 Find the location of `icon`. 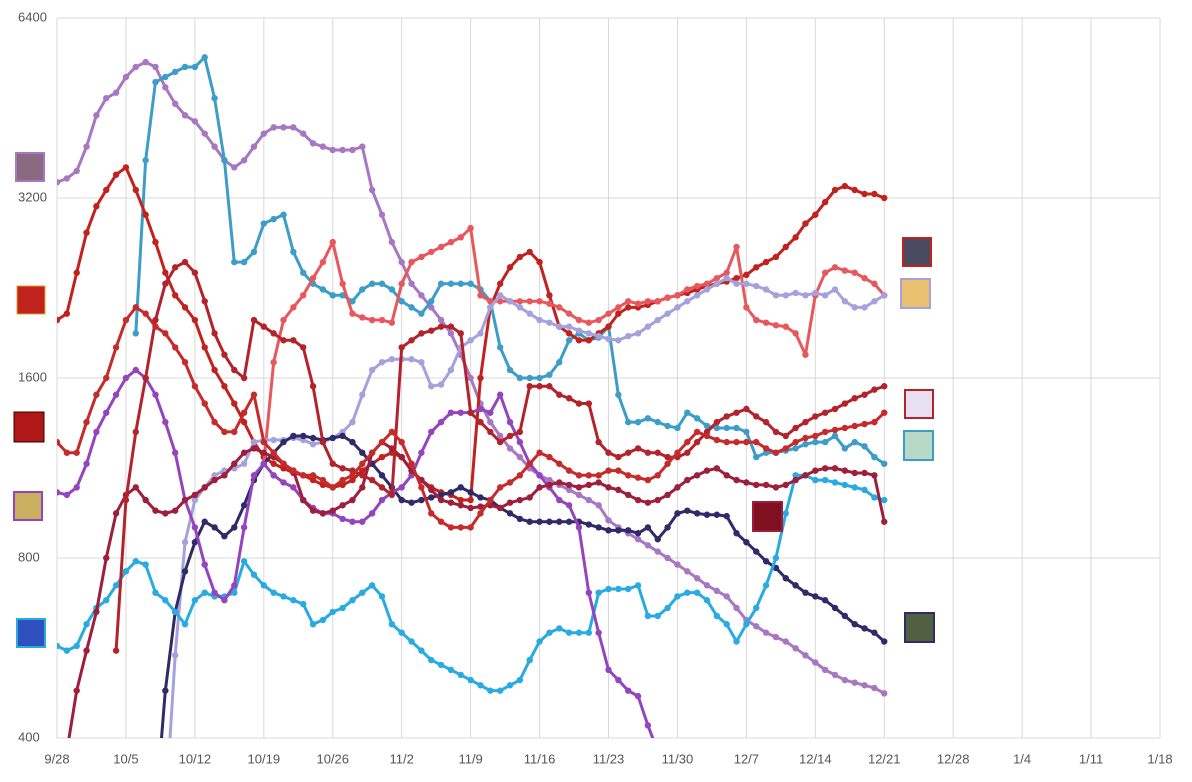

icon is located at coordinates (917, 252).